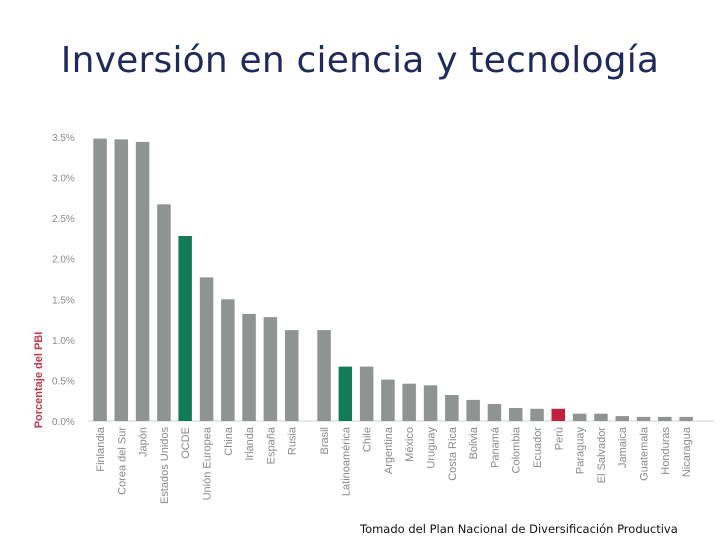 The image size is (720, 540). I want to click on x-tick-label: Estados Unidos, so click(165, 466).